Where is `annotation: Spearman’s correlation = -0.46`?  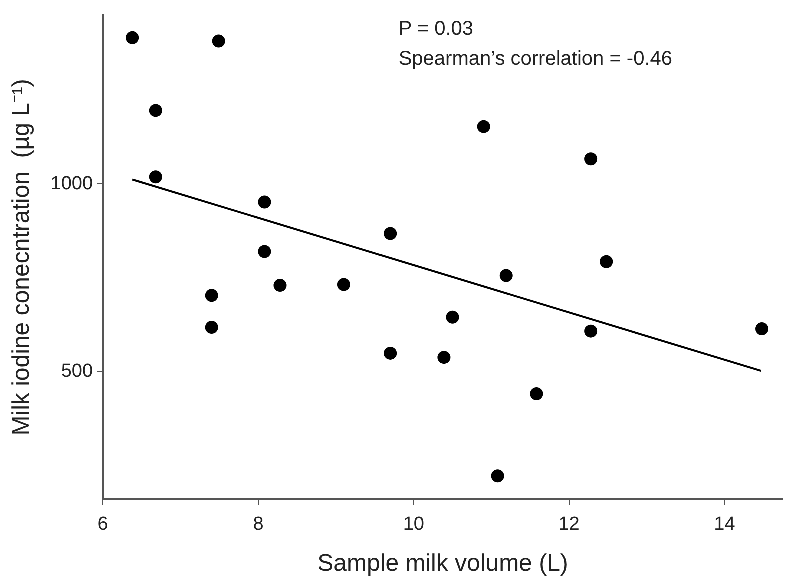
annotation: Spearman’s correlation = -0.46 is located at coordinates (535, 59).